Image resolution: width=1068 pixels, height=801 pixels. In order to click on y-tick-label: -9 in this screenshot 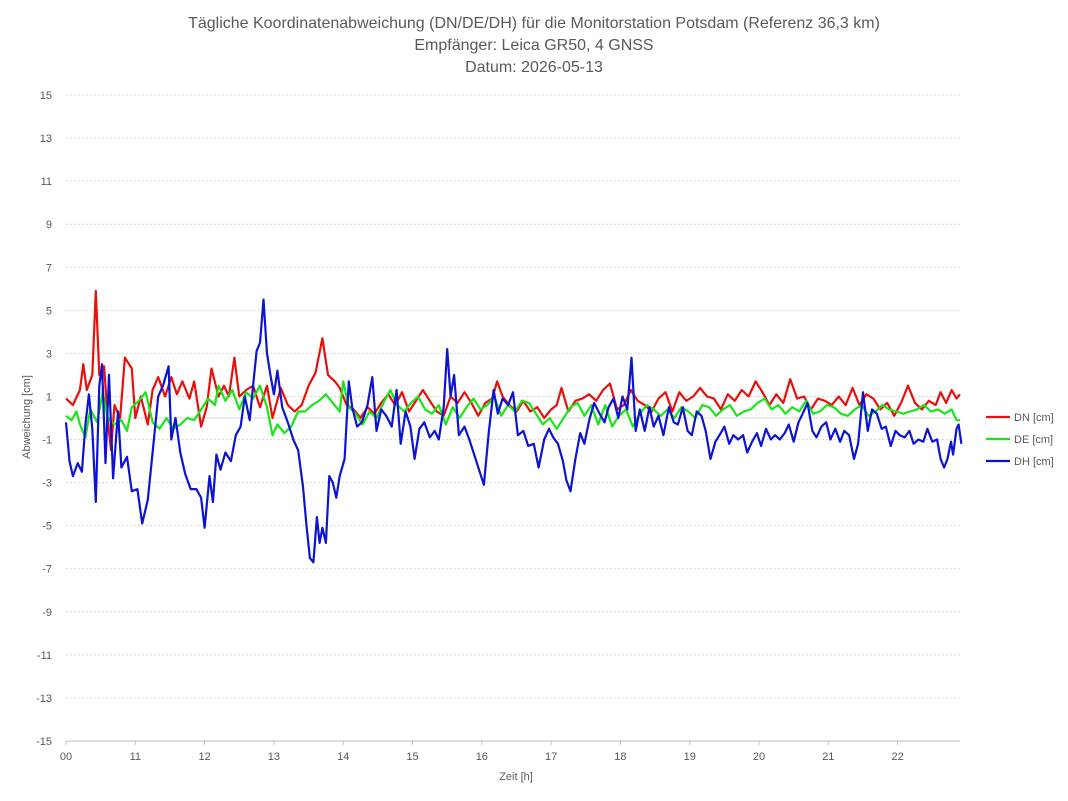, I will do `click(47, 613)`.